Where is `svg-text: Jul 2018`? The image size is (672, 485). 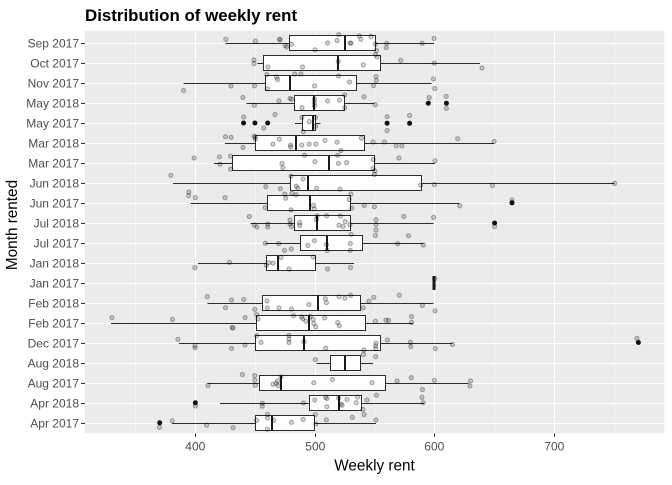 svg-text: Jul 2018 is located at coordinates (57, 223).